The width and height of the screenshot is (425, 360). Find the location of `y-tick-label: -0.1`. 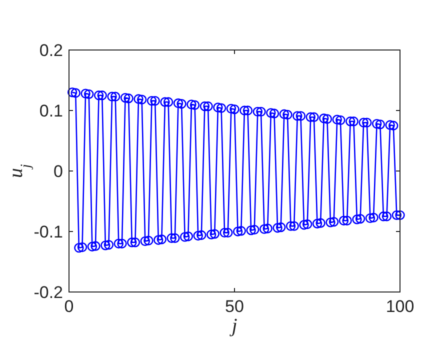

y-tick-label: -0.1 is located at coordinates (48, 232).